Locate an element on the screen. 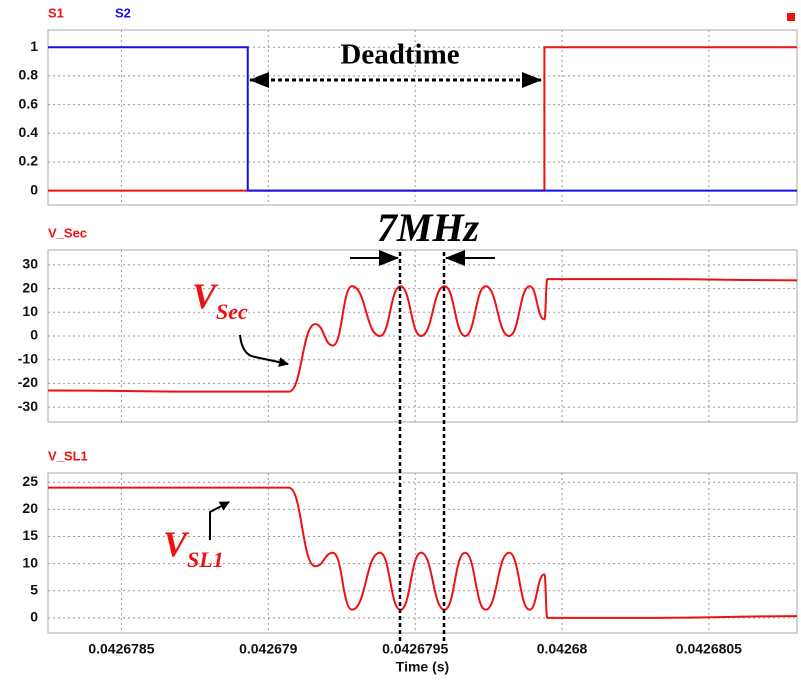 This screenshot has width=801, height=684. y-tick-label: 25 is located at coordinates (30, 481).